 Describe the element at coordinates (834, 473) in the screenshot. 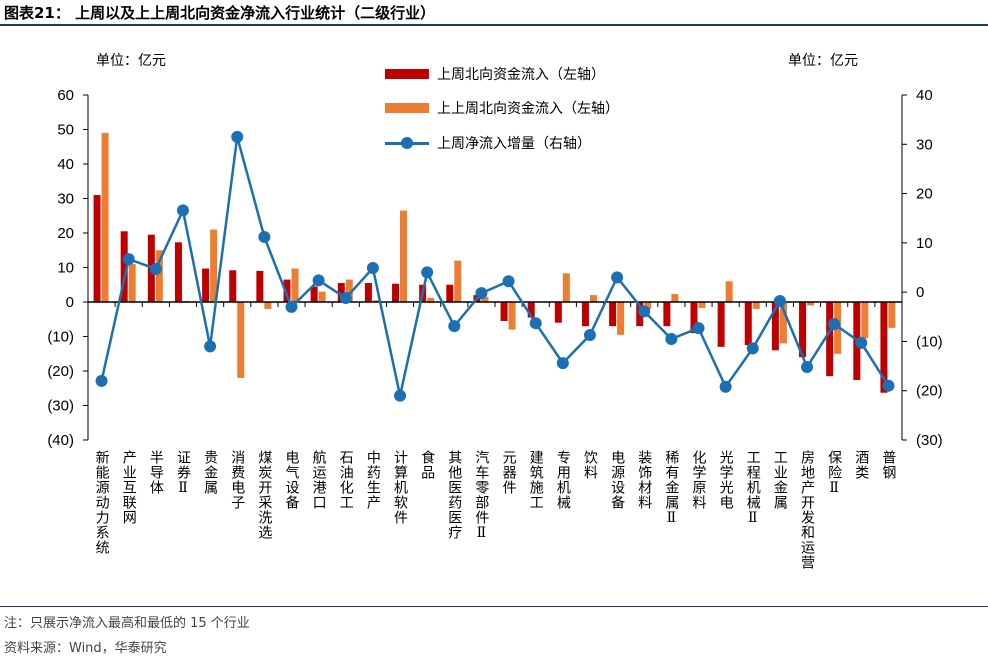

I see `x-axis-label: 保险Ⅱ` at that location.